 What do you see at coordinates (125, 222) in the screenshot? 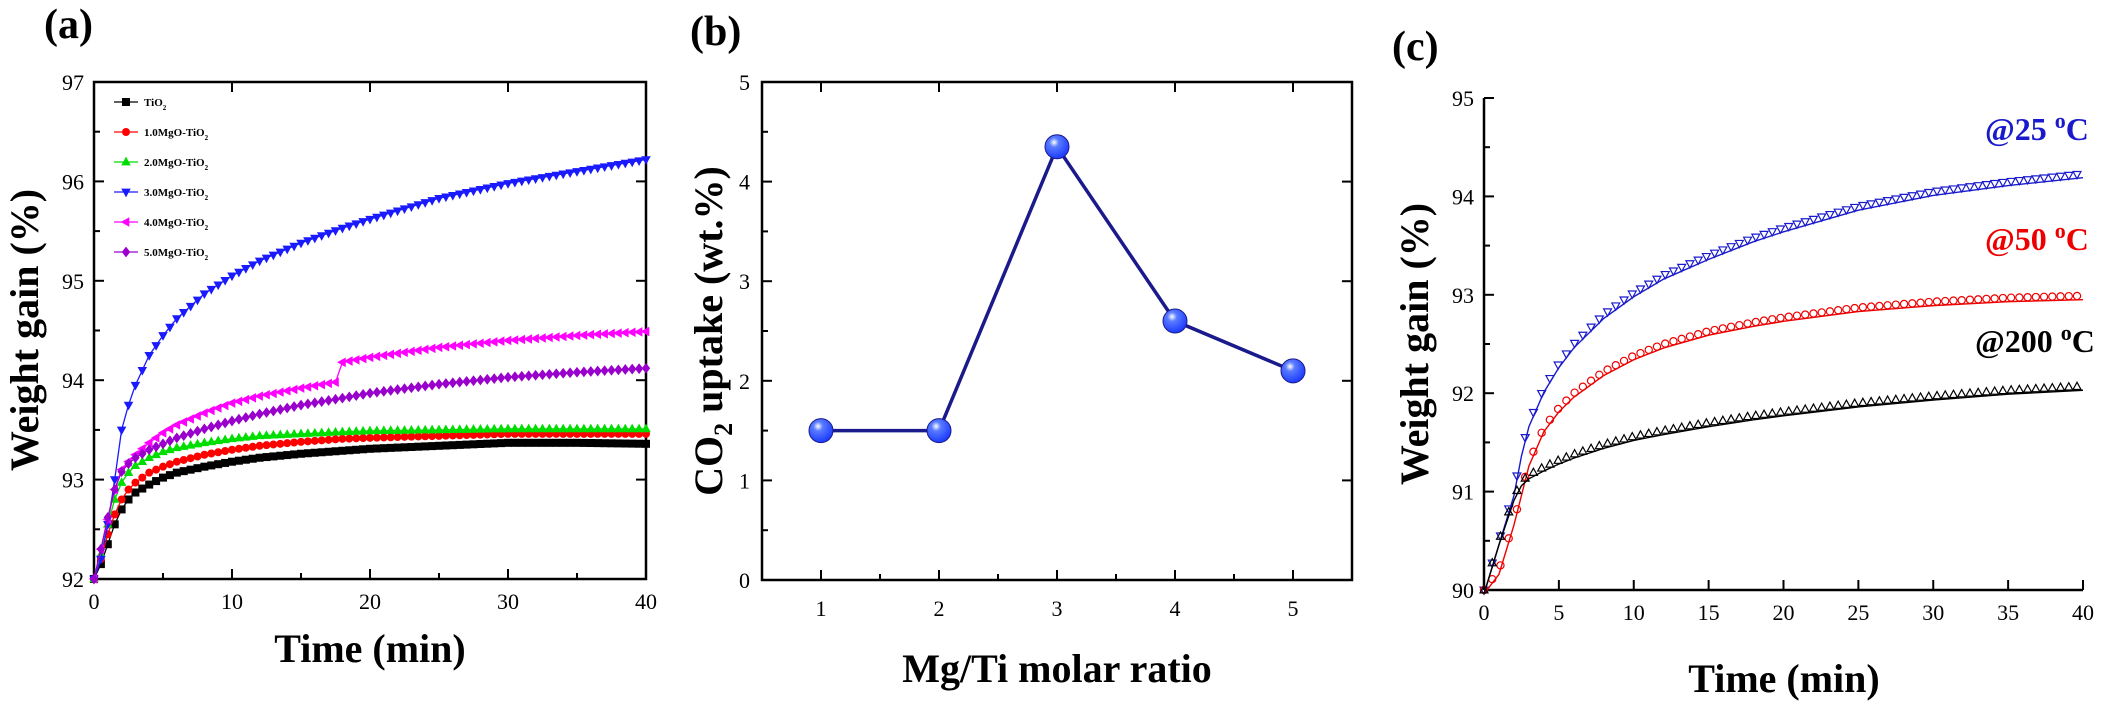
I see `legend-marker` at bounding box center [125, 222].